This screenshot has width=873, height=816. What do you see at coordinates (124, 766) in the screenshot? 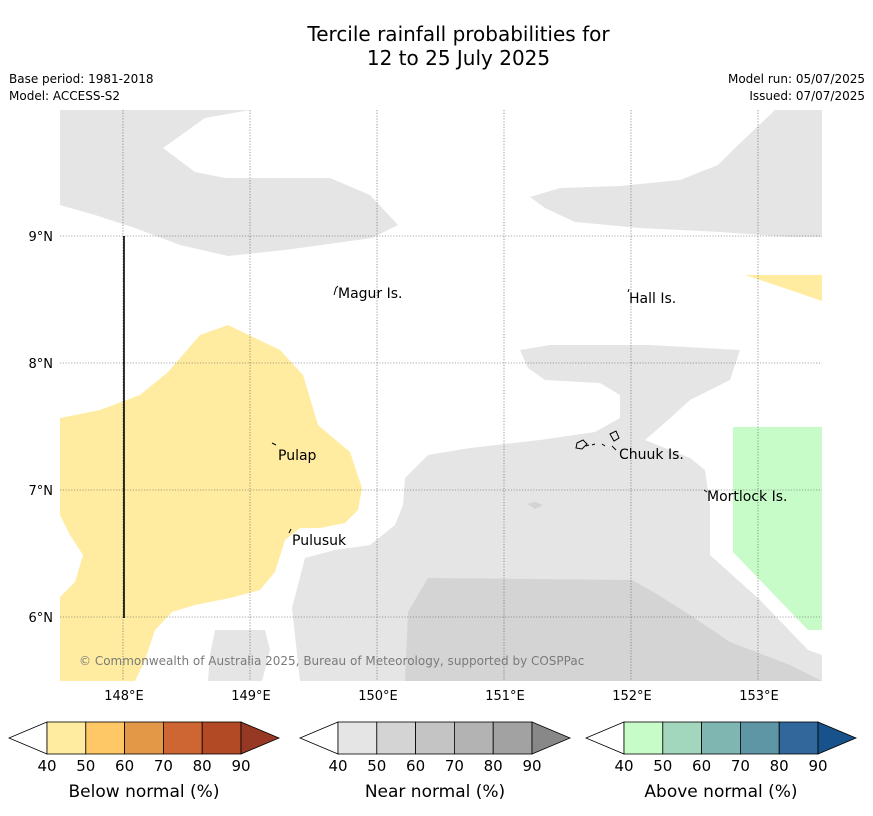
I see `below-normal-legend-tick: 60` at bounding box center [124, 766].